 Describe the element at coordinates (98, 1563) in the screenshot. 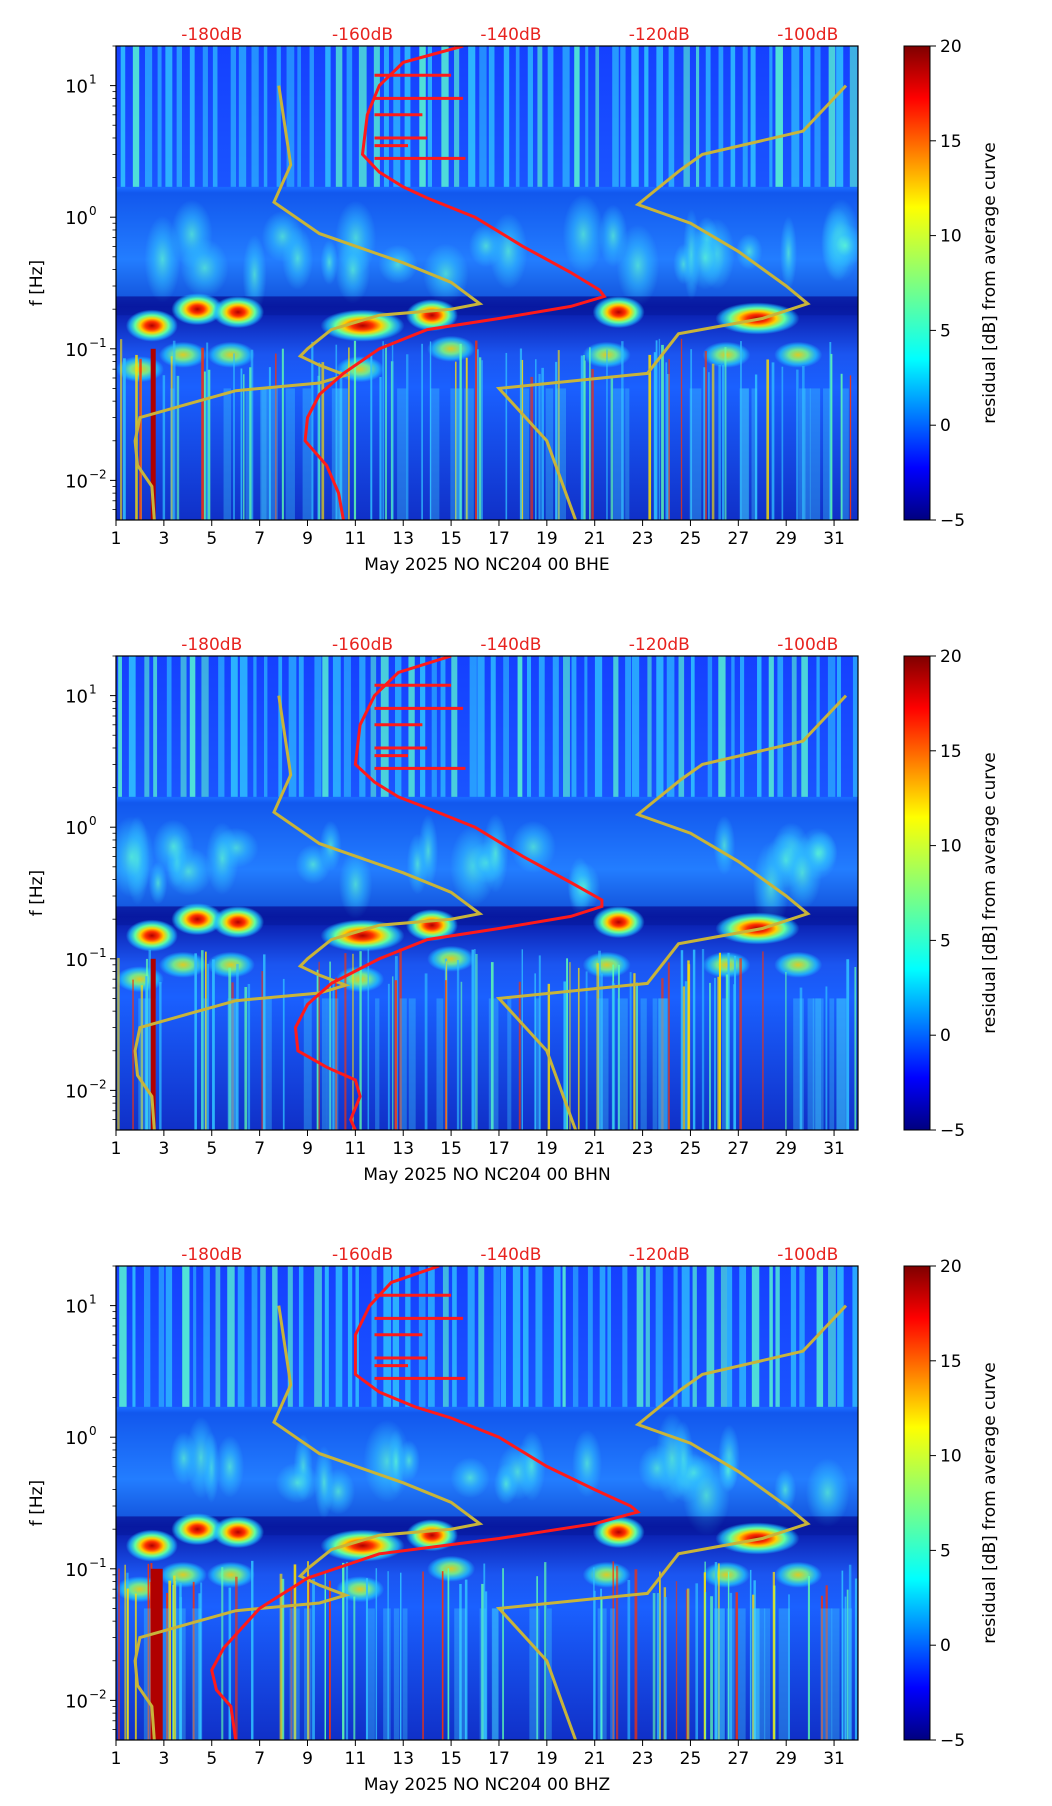

I see `y-tick-exponent: −1` at that location.